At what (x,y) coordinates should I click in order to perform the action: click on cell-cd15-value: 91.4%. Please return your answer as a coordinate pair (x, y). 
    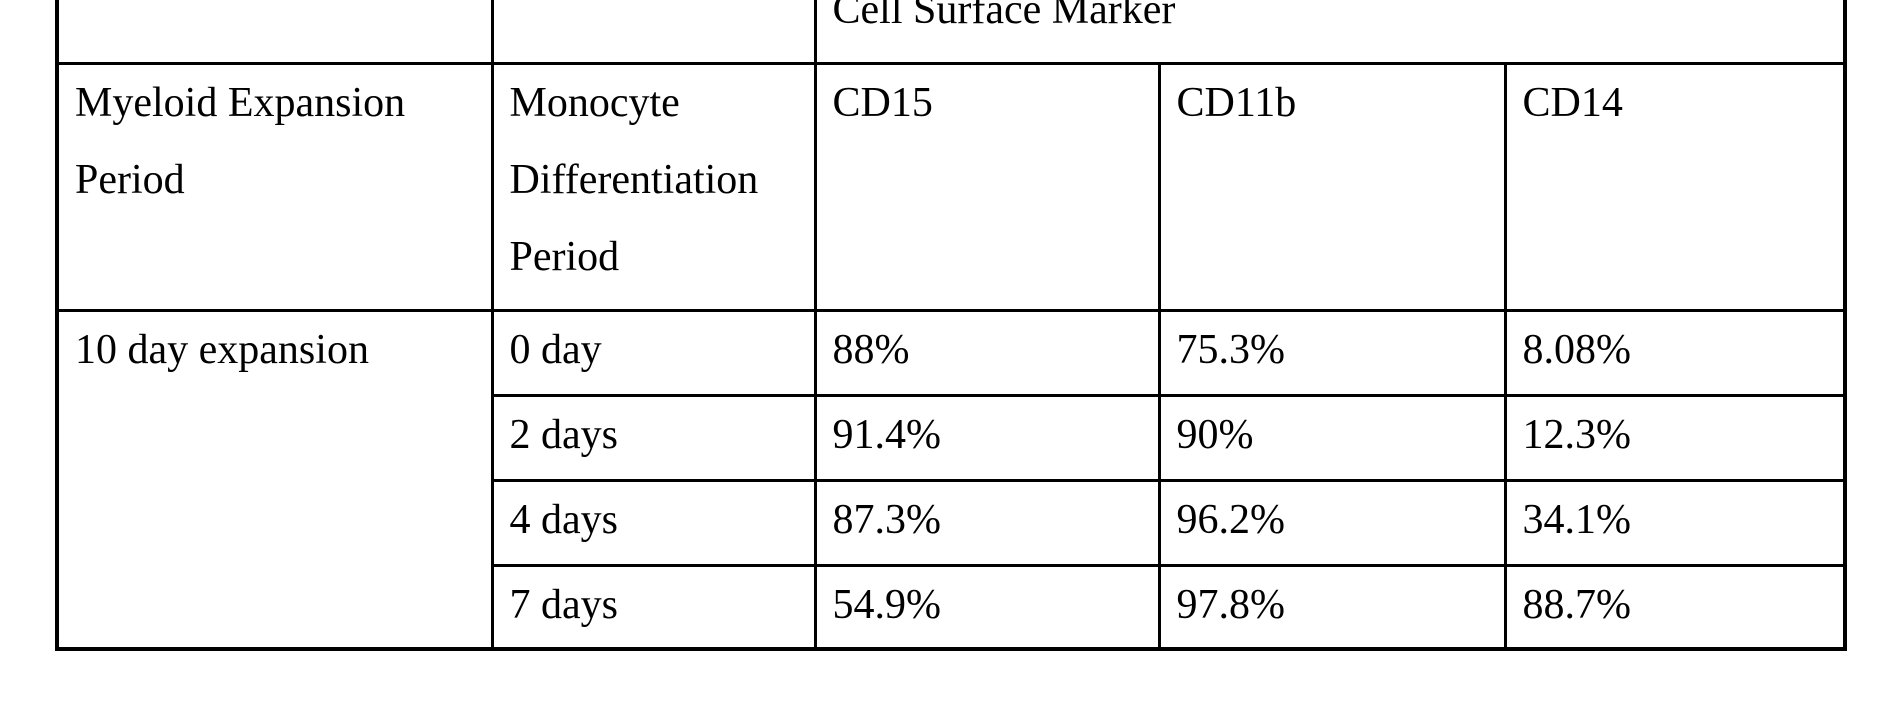
    Looking at the image, I should click on (987, 437).